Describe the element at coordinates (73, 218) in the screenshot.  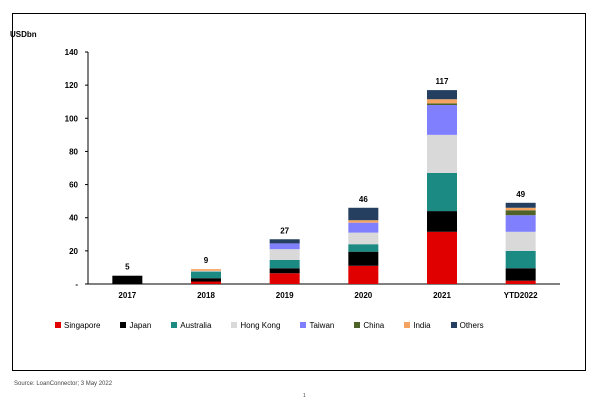
I see `y-tick-label: 40` at that location.